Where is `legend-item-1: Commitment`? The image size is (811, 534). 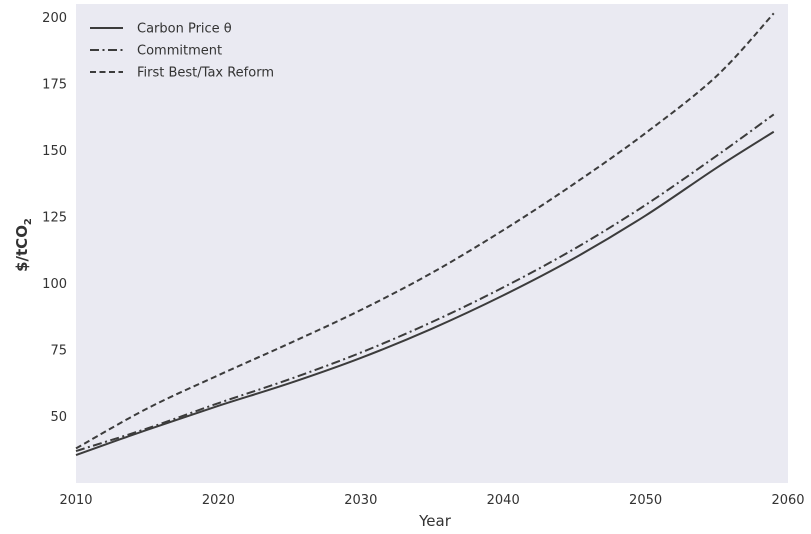 legend-item-1: Commitment is located at coordinates (156, 51).